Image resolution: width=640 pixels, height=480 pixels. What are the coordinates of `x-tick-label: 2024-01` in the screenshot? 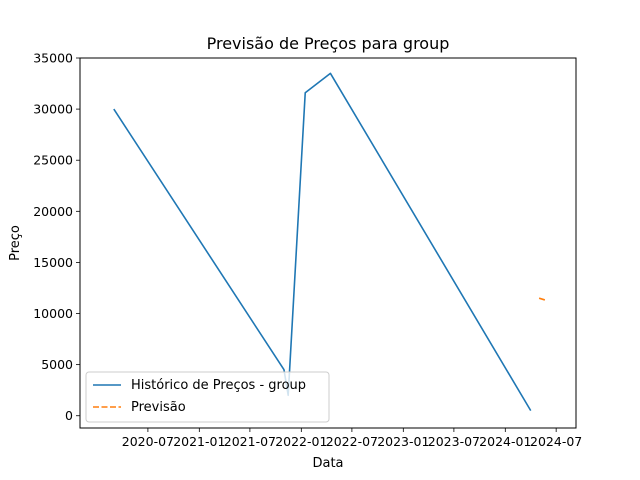 It's located at (505, 441).